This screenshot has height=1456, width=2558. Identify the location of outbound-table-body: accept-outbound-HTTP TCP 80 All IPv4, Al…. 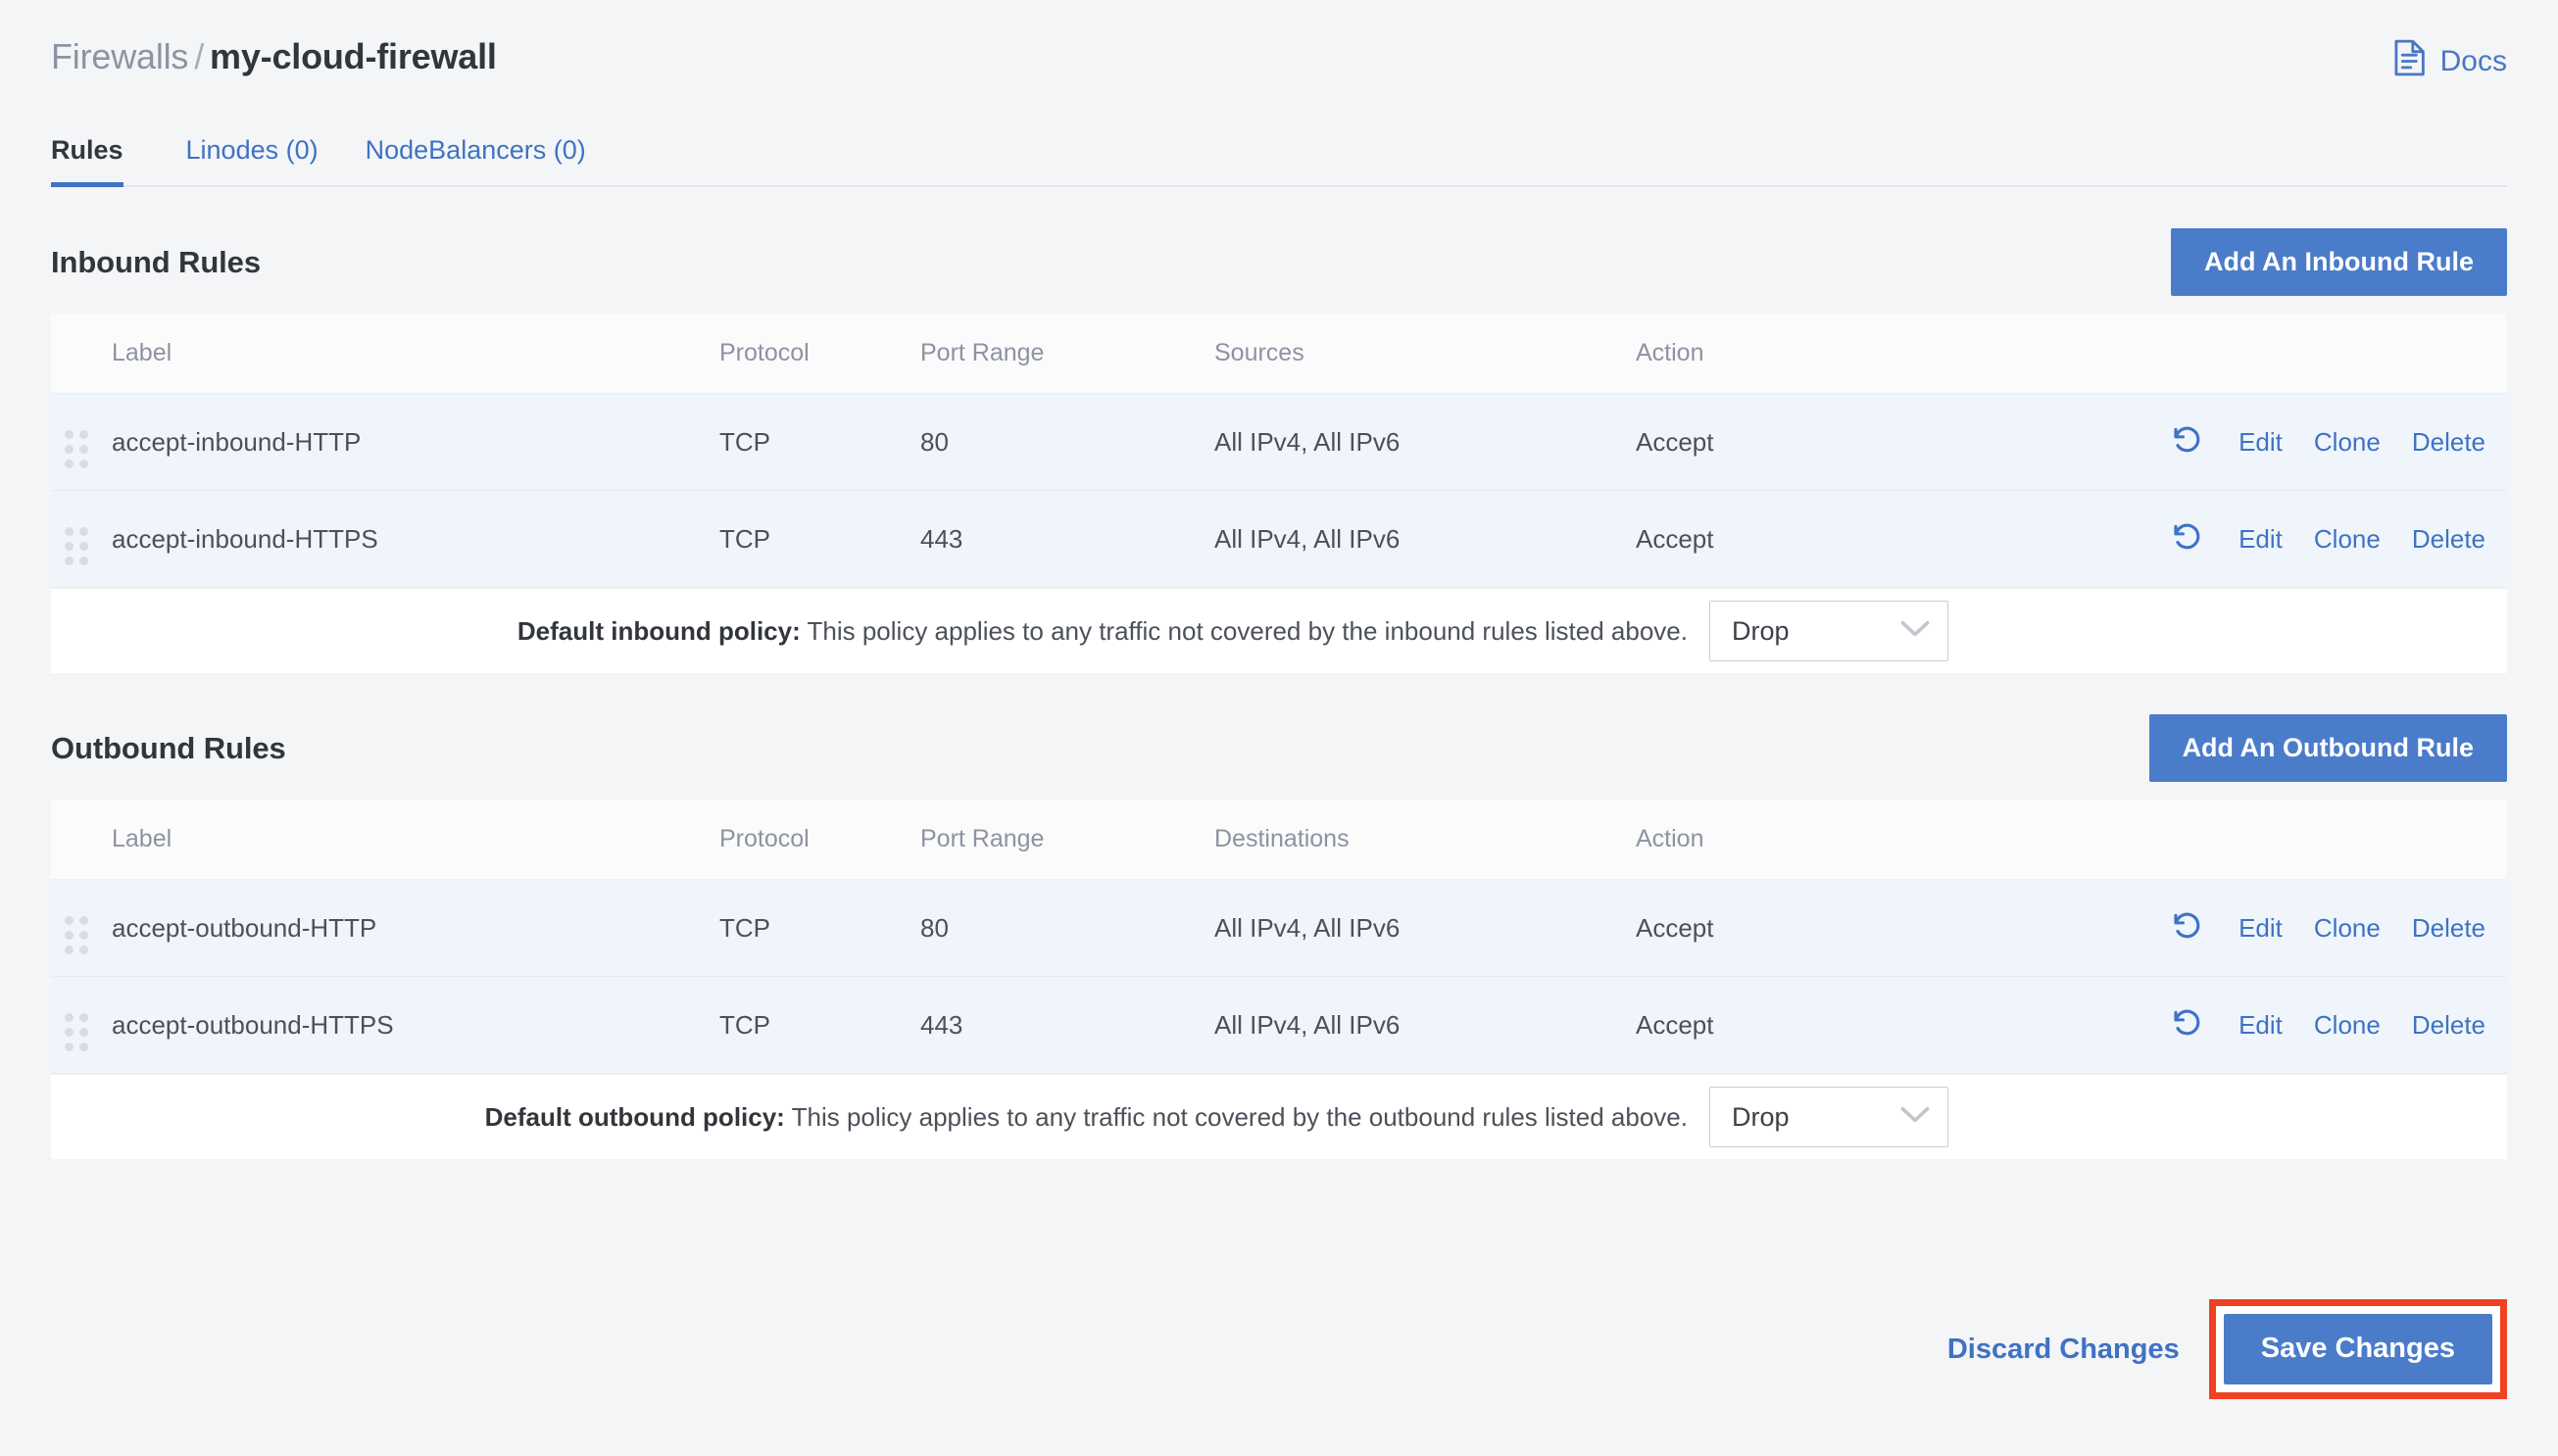
(1279, 976).